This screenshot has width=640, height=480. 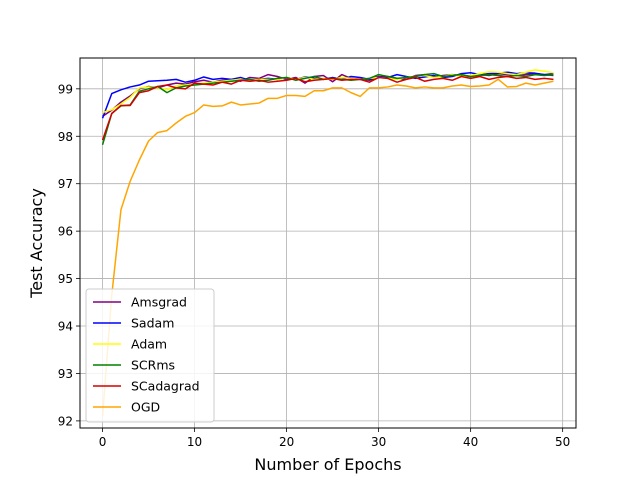 I want to click on y-tick-label: 97, so click(x=65, y=184).